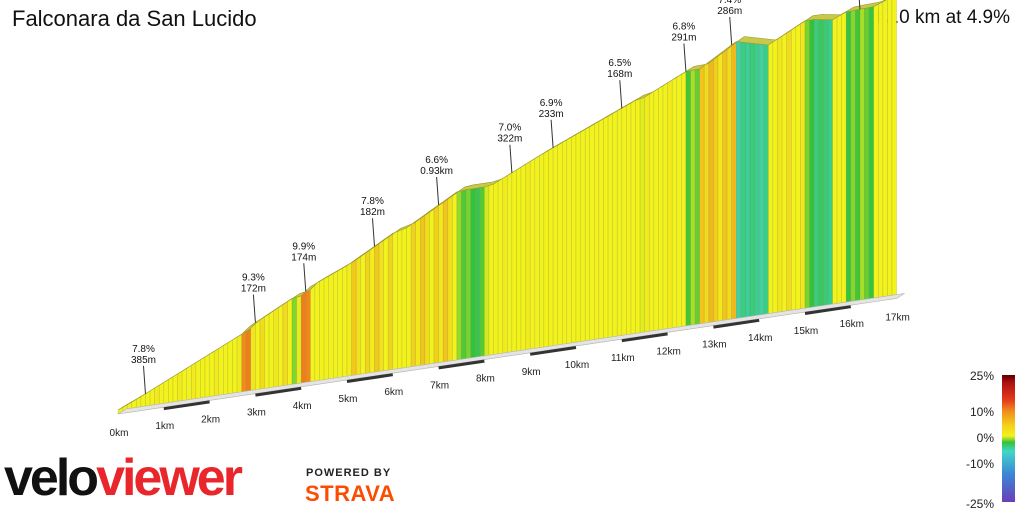  Describe the element at coordinates (485, 379) in the screenshot. I see `x-tick-label: 8km` at that location.